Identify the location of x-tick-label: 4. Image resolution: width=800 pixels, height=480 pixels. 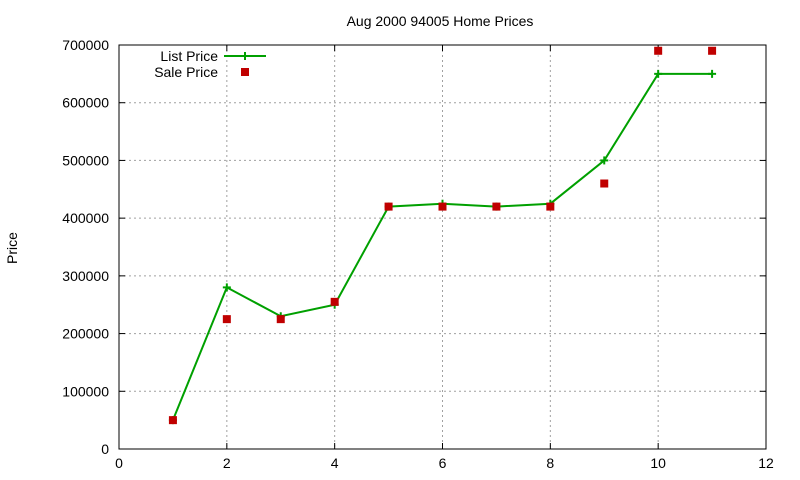
(335, 463).